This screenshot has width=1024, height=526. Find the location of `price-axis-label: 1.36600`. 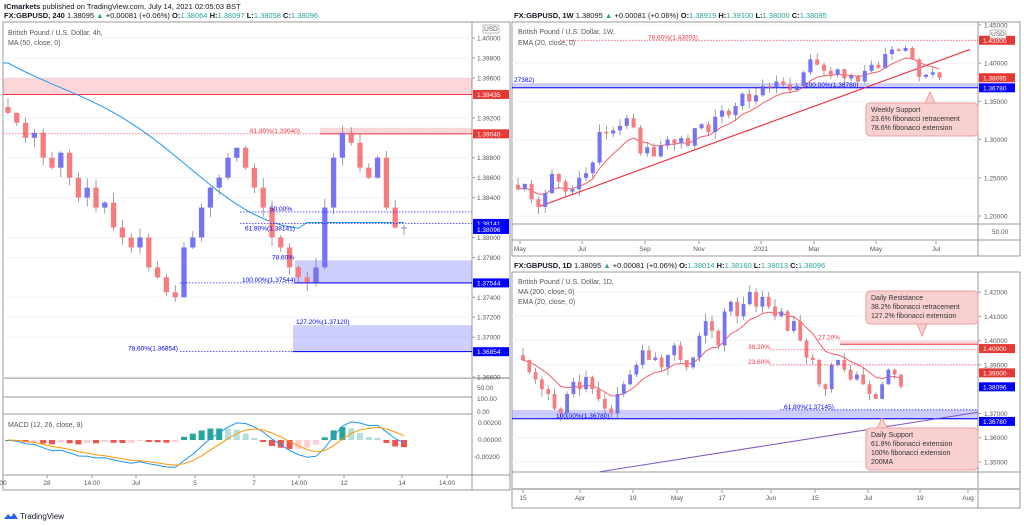

price-axis-label: 1.36600 is located at coordinates (489, 378).